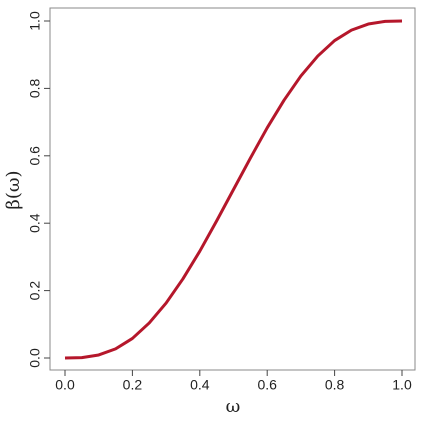 The image size is (423, 423). I want to click on x-tick-label: 0.8, so click(335, 385).